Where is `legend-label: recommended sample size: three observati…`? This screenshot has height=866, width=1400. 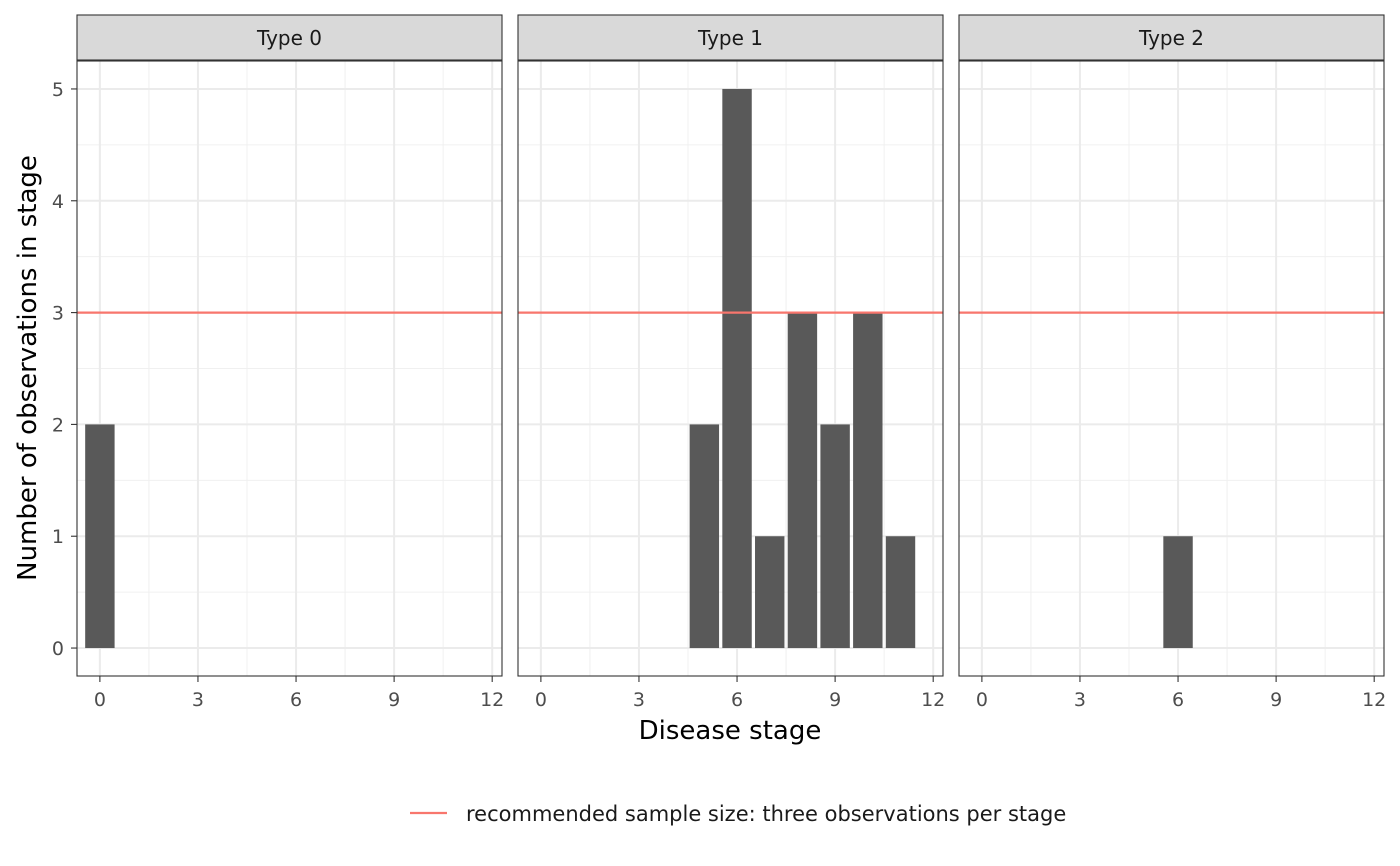 legend-label: recommended sample size: three observati… is located at coordinates (766, 814).